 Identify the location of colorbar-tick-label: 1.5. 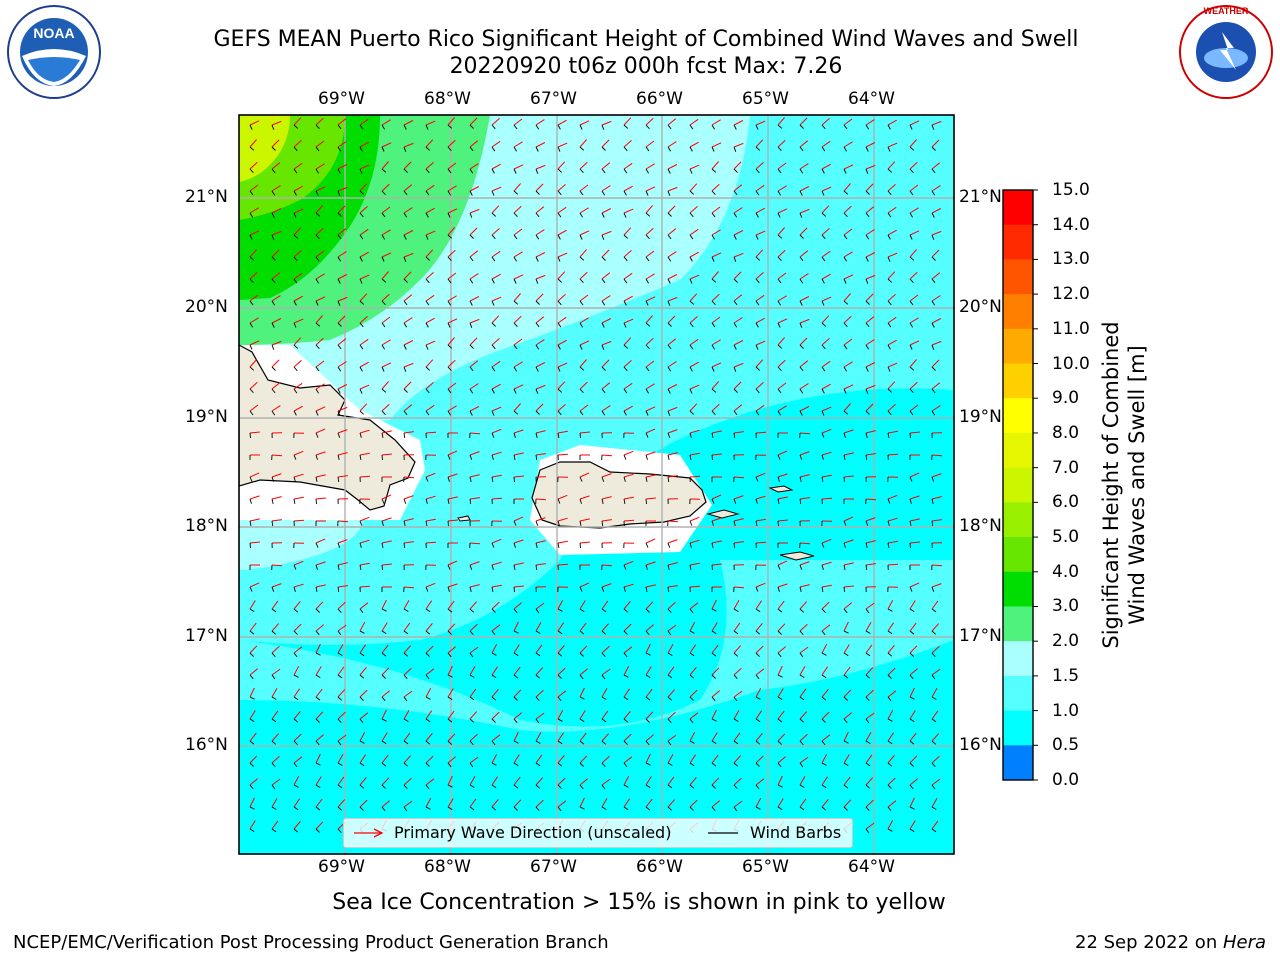
(1066, 675).